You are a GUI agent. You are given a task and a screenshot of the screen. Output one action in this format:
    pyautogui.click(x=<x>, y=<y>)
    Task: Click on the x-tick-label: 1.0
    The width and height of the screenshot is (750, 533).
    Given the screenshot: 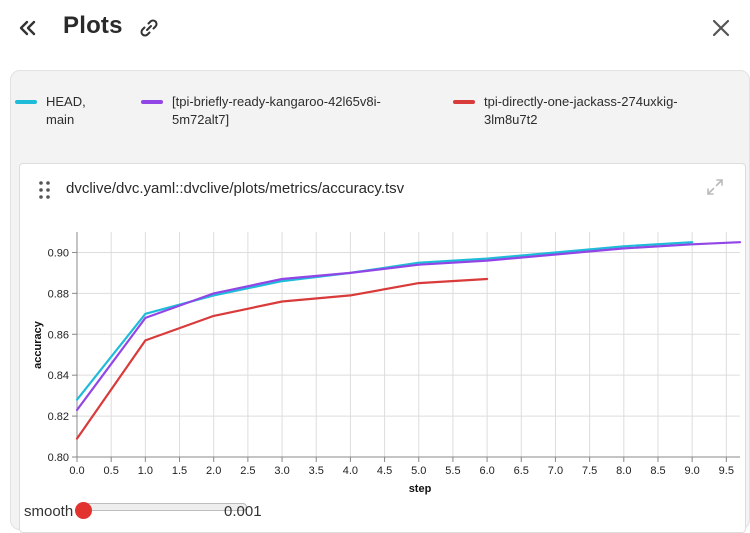 What is the action you would take?
    pyautogui.click(x=145, y=471)
    